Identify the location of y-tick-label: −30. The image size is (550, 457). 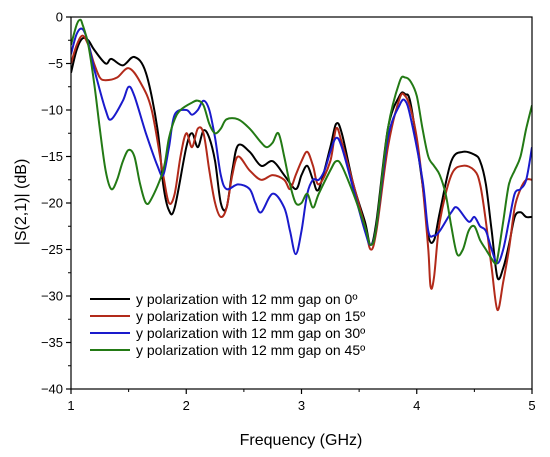
(52, 296).